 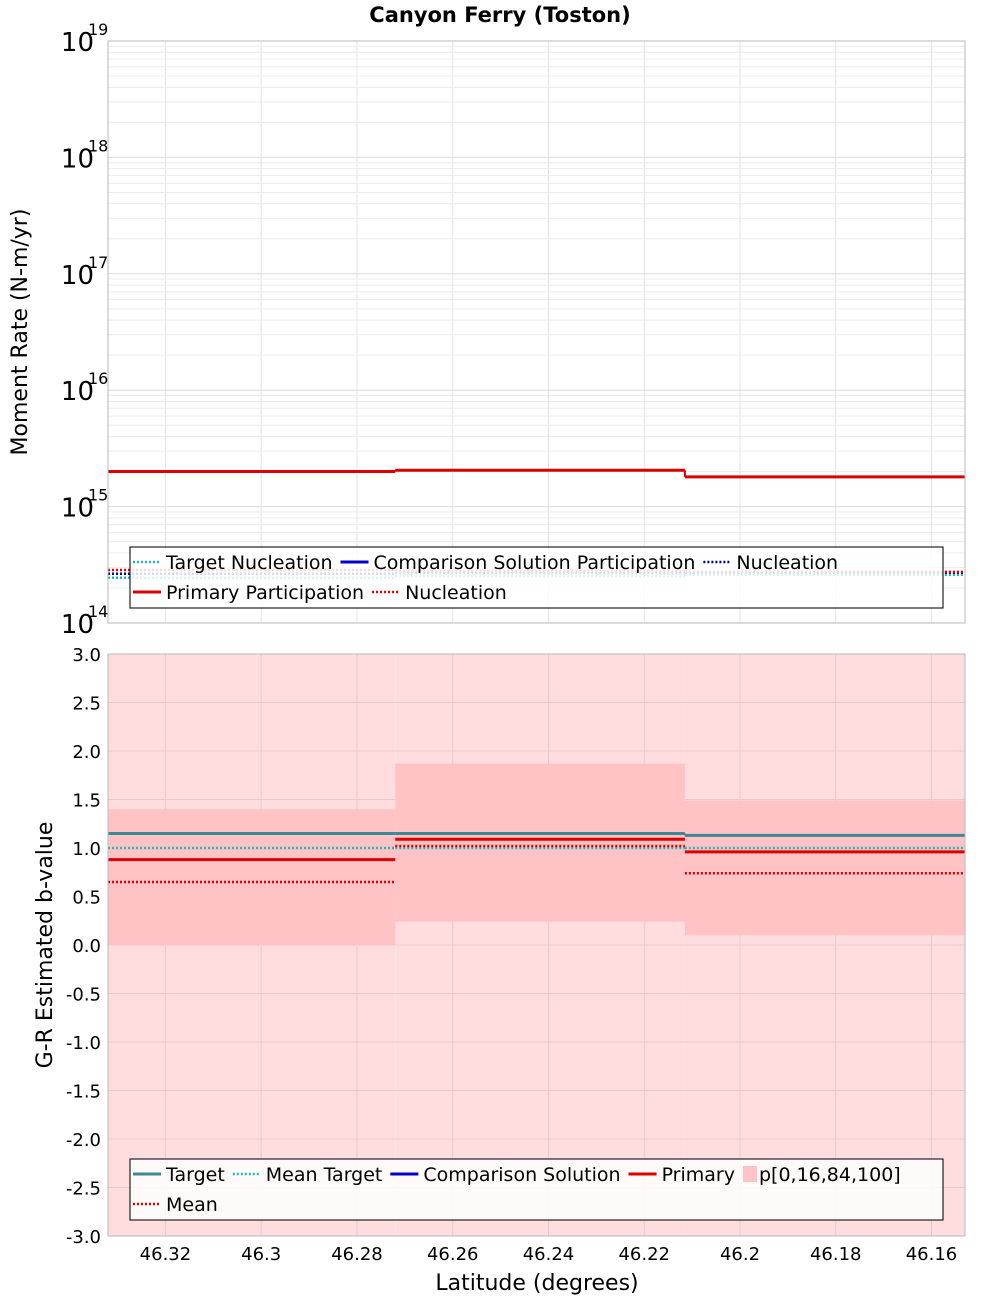 What do you see at coordinates (740, 1254) in the screenshot?
I see `bvalue-x-tick-label: 46.2` at bounding box center [740, 1254].